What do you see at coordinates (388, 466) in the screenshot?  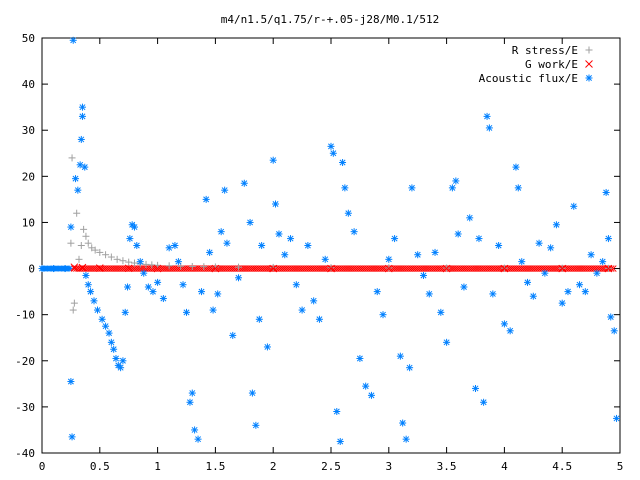 I see `x-tick-label: 3` at bounding box center [388, 466].